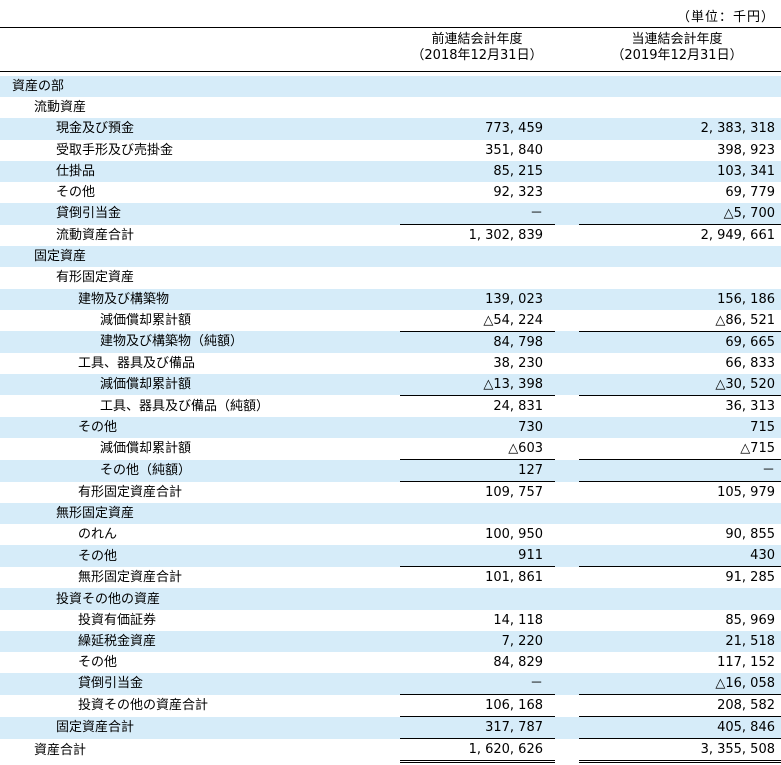 The height and width of the screenshot is (765, 781). Describe the element at coordinates (750, 535) in the screenshot. I see `curr-value: 90, 855` at that location.